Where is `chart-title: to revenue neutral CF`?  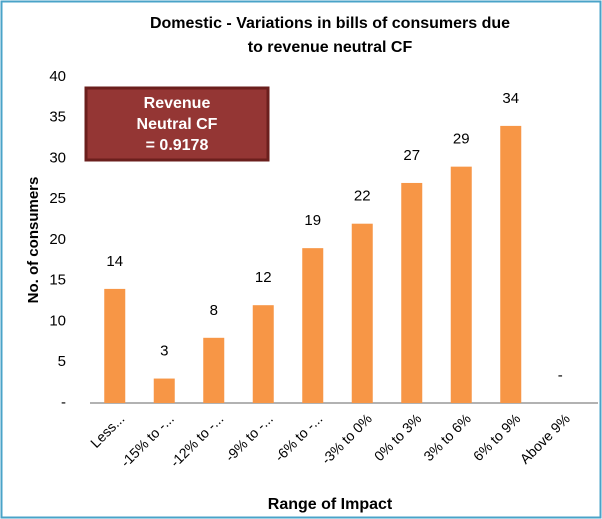
chart-title: to revenue neutral CF is located at coordinates (330, 47).